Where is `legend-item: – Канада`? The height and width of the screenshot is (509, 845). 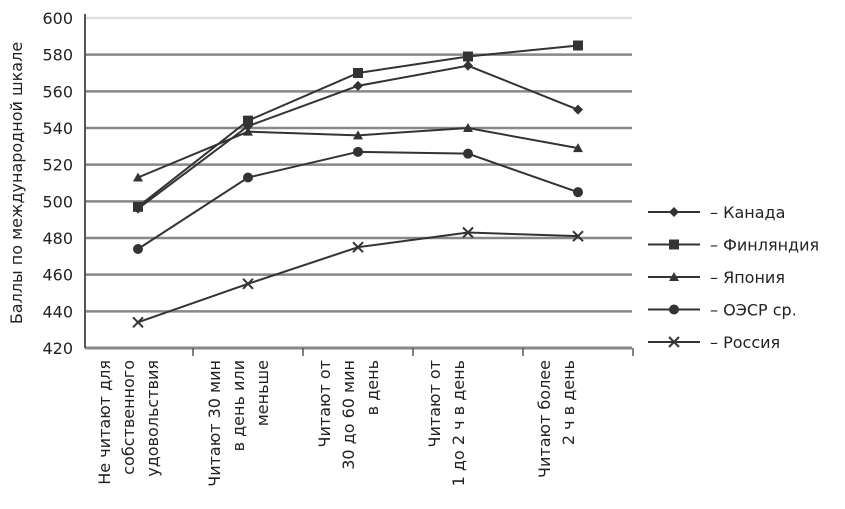 legend-item: – Канада is located at coordinates (716, 212).